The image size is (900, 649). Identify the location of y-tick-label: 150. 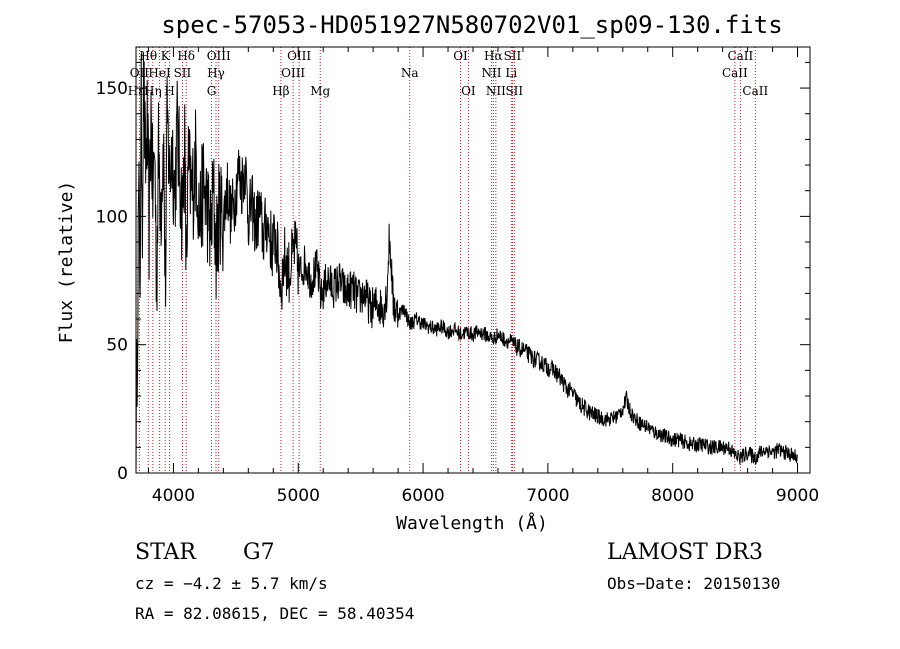
(112, 89).